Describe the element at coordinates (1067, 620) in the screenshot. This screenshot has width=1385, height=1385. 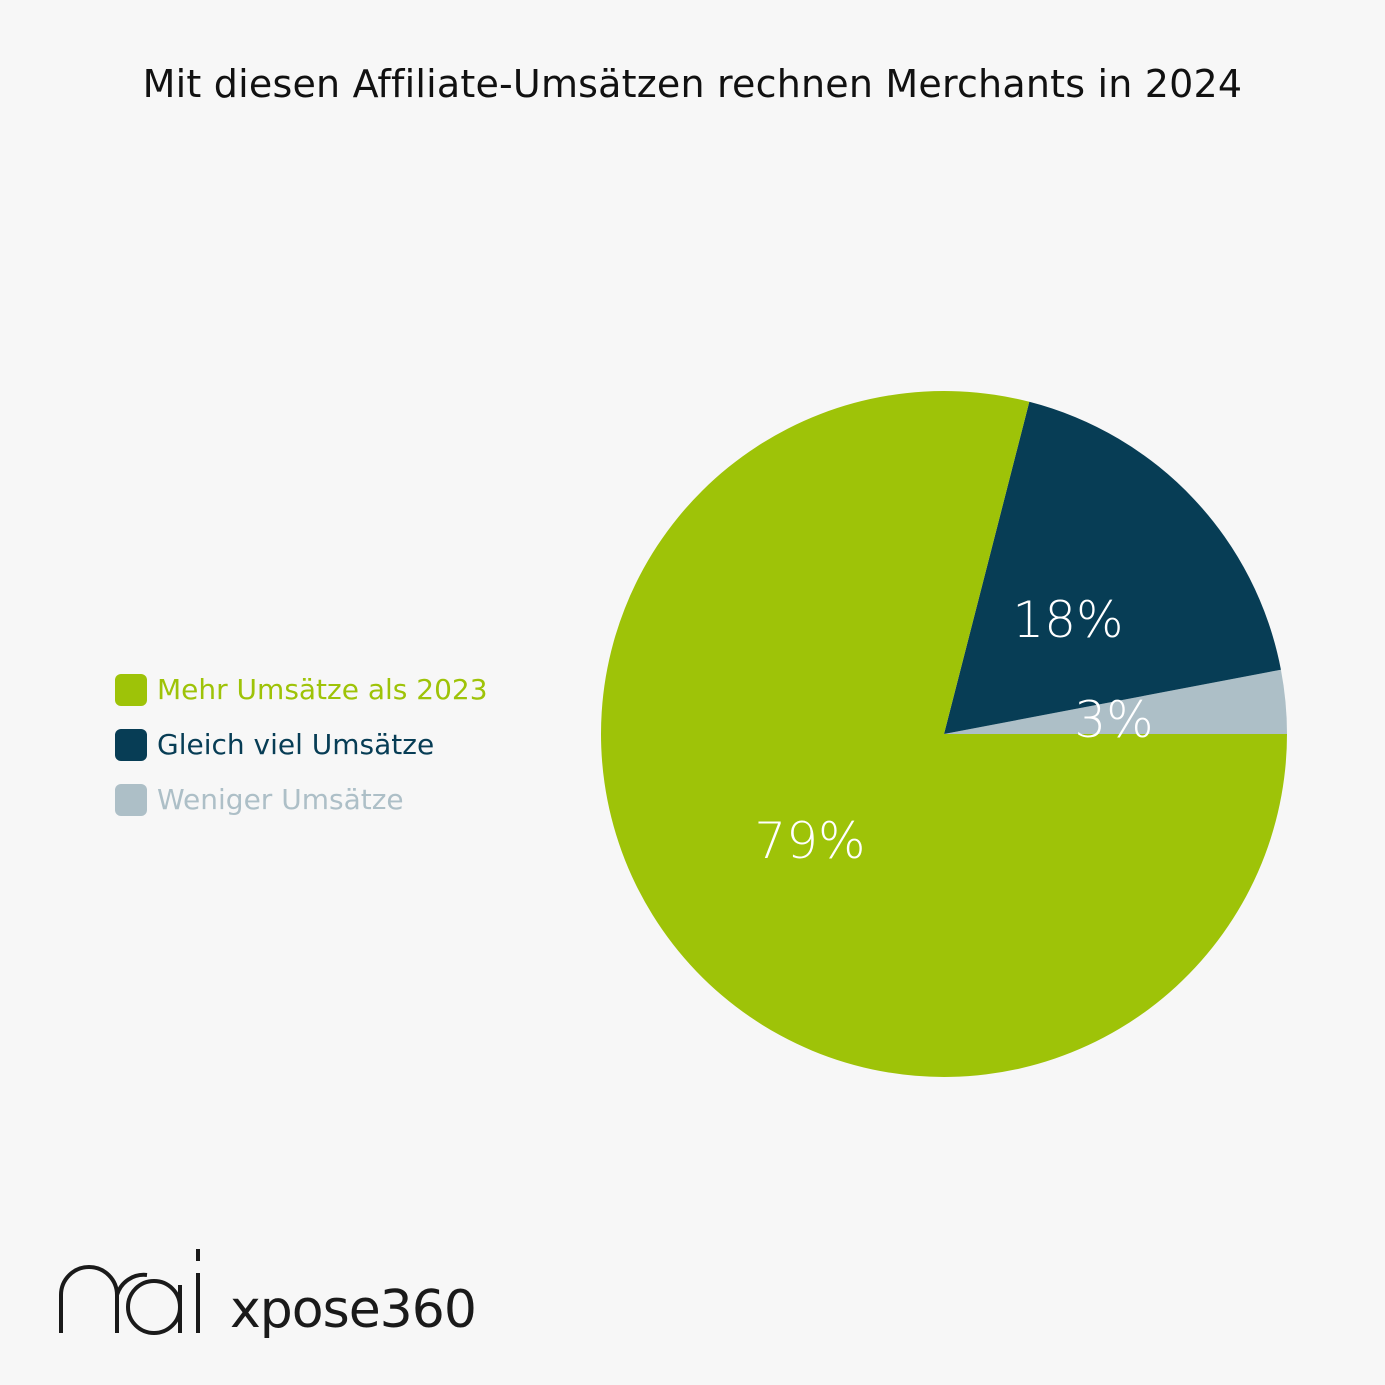
I see `slice-label-gleich: 18%` at that location.